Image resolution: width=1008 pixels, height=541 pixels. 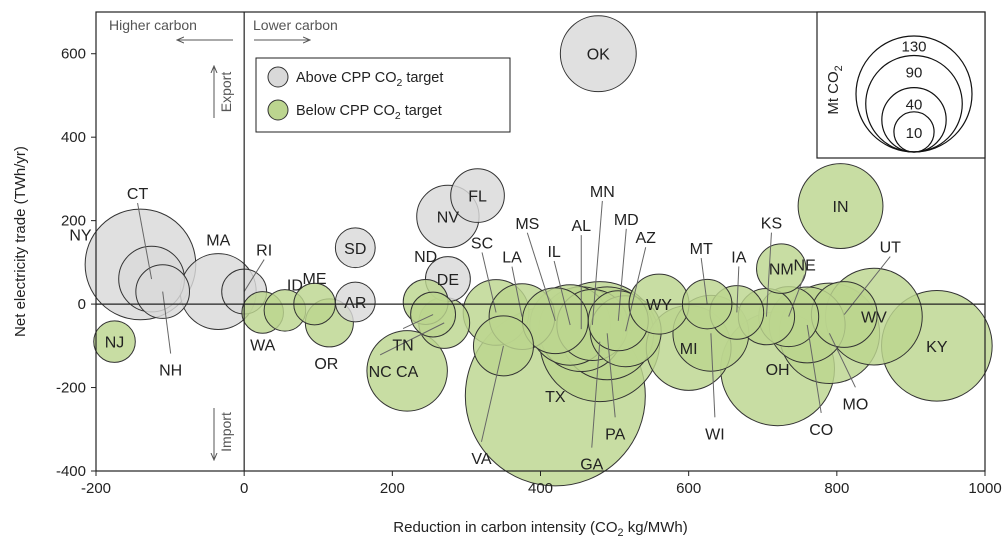 I want to click on leader-la, so click(x=517, y=291).